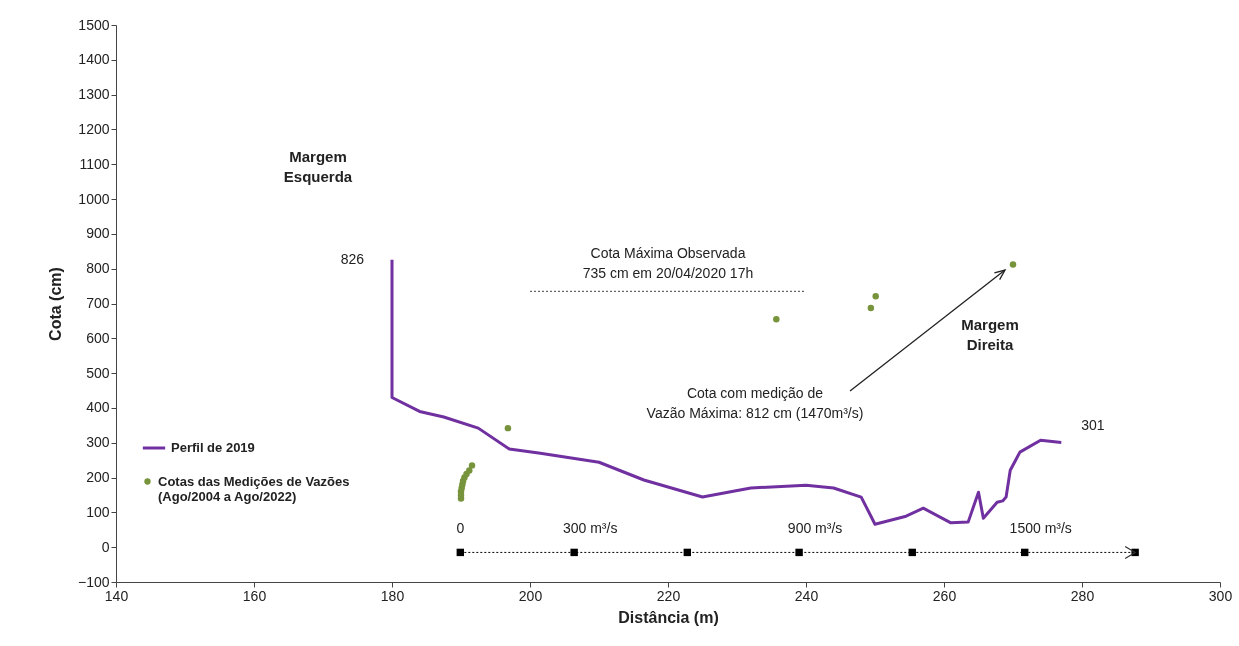  I want to click on y-tick-label: 1200, so click(94, 128).